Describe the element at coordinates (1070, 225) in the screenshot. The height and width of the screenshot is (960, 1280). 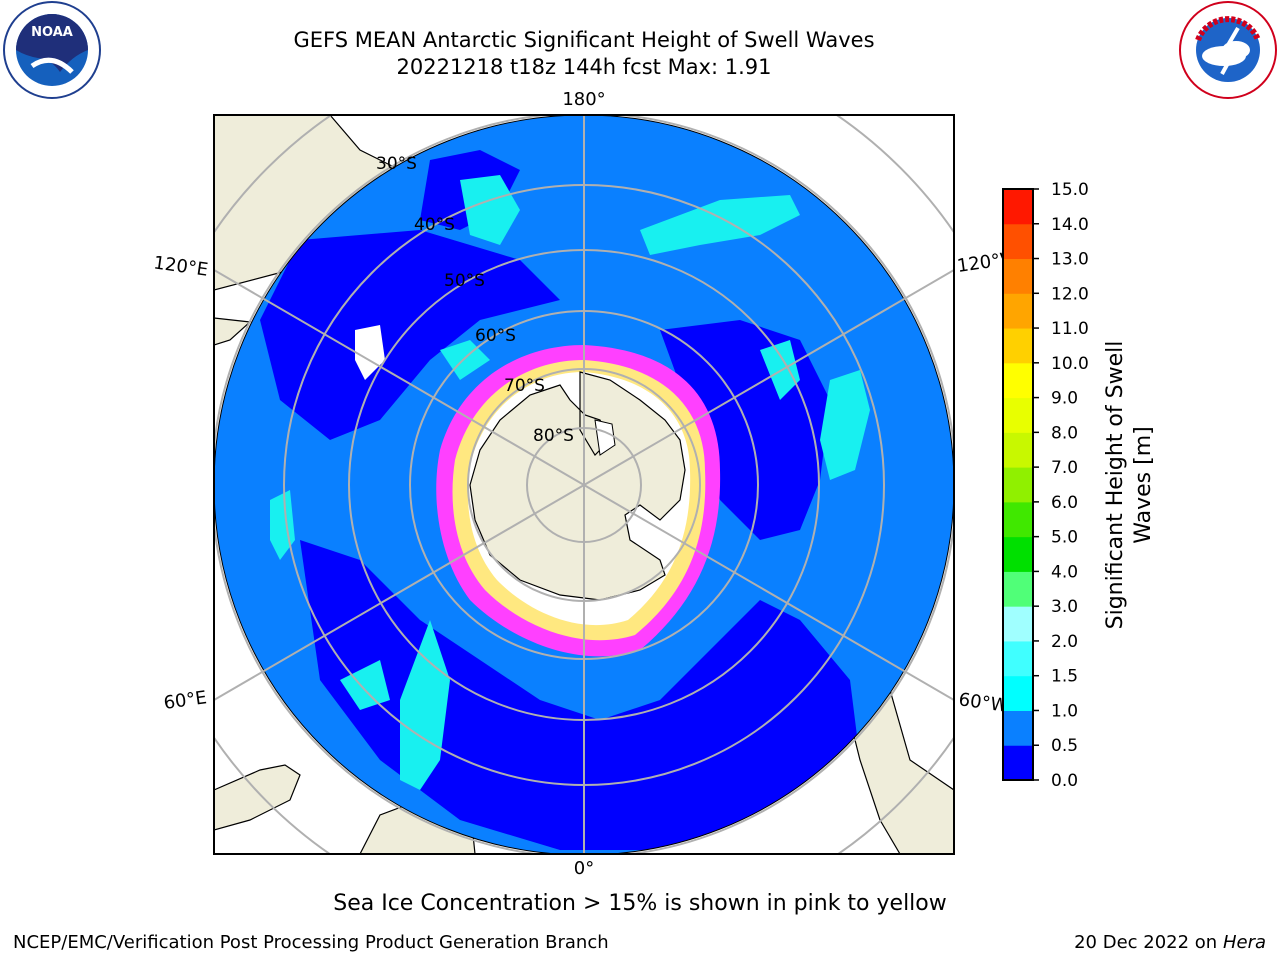
I see `colorbar-tick-label: 14.0` at that location.